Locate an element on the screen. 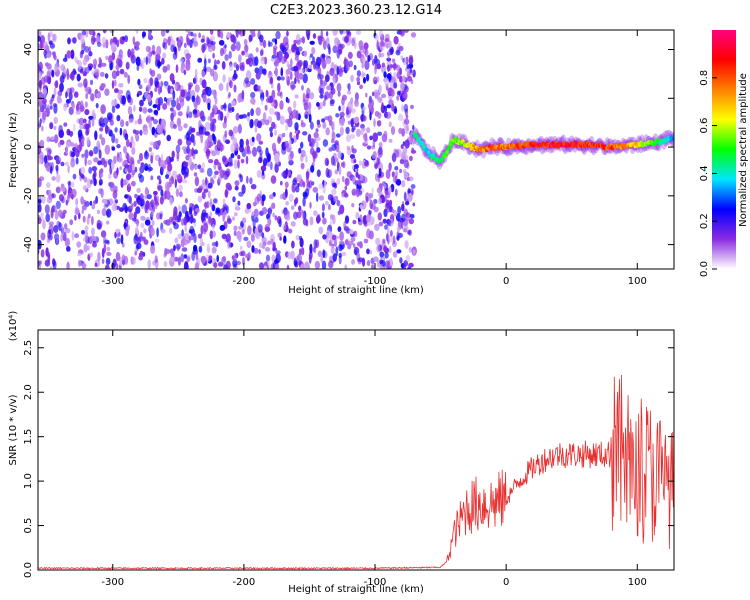 The width and height of the screenshot is (750, 600). y-tick-label: 1.5 is located at coordinates (28, 437).